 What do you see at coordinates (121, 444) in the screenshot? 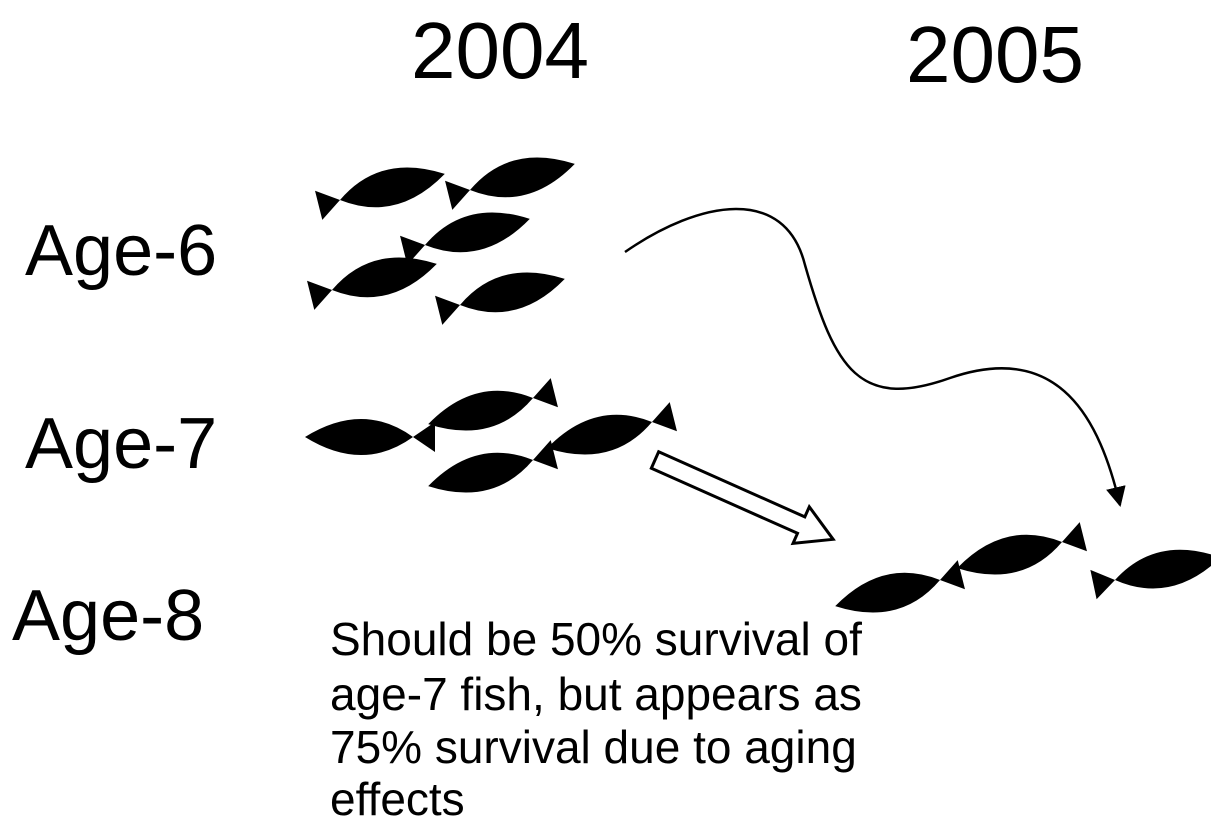
I see `row-label: Age-7` at bounding box center [121, 444].